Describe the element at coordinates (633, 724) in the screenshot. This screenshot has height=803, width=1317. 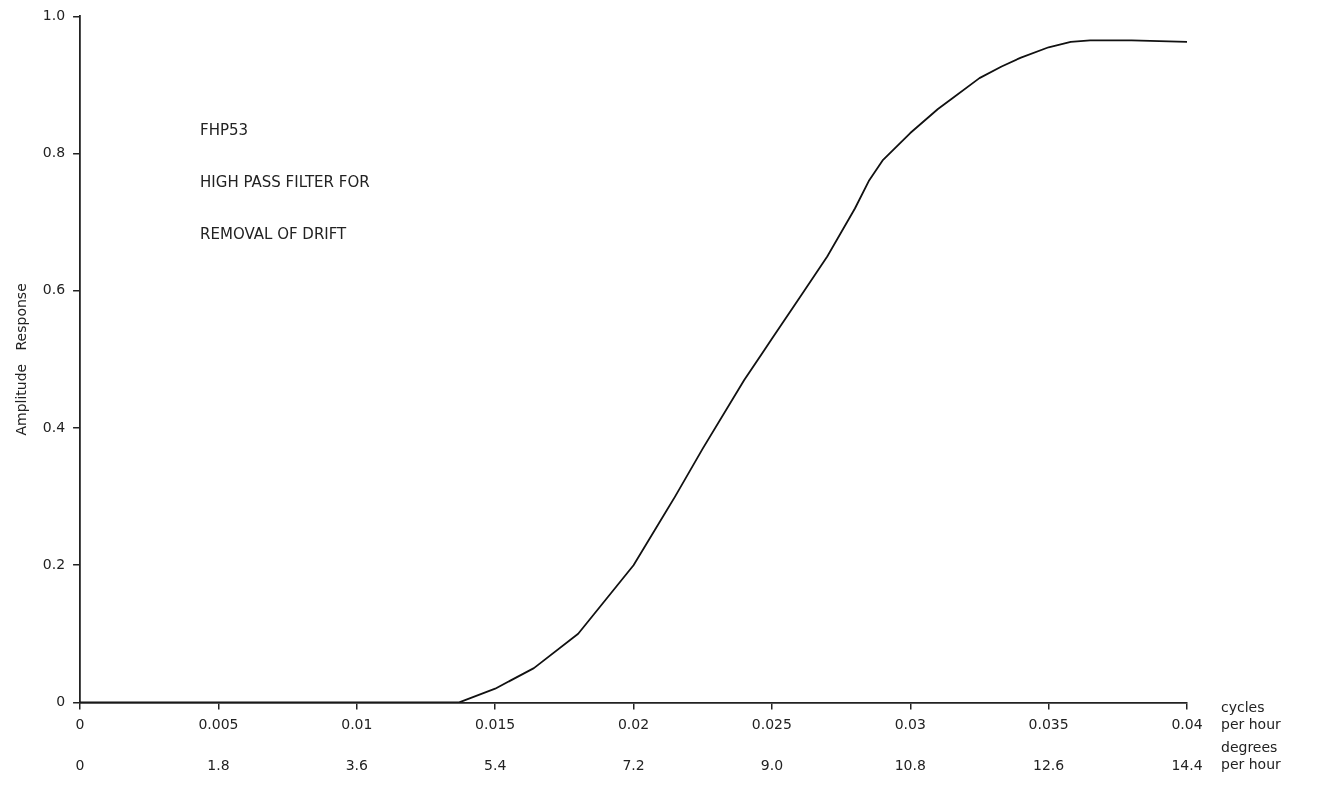
I see `x-tick-label: 0.02` at that location.